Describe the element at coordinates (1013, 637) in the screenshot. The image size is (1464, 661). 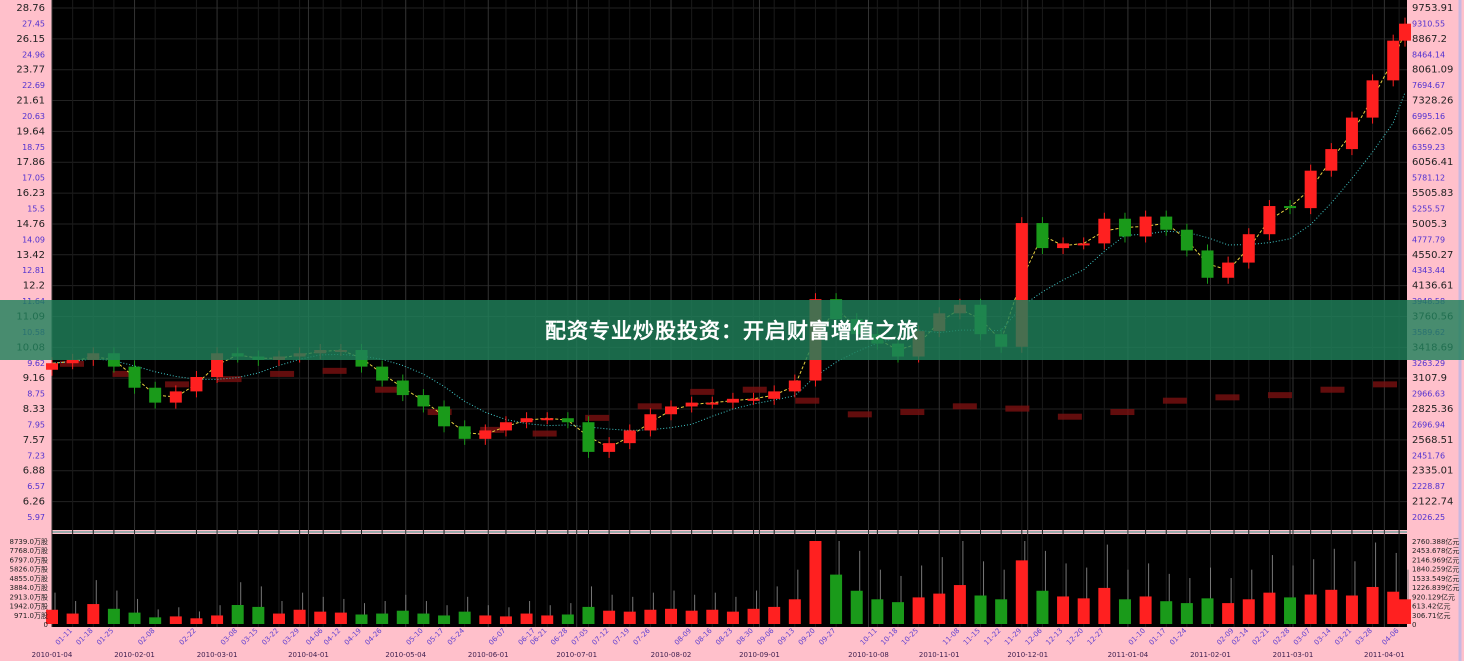
I see `x-axis-tick: 11-29` at that location.